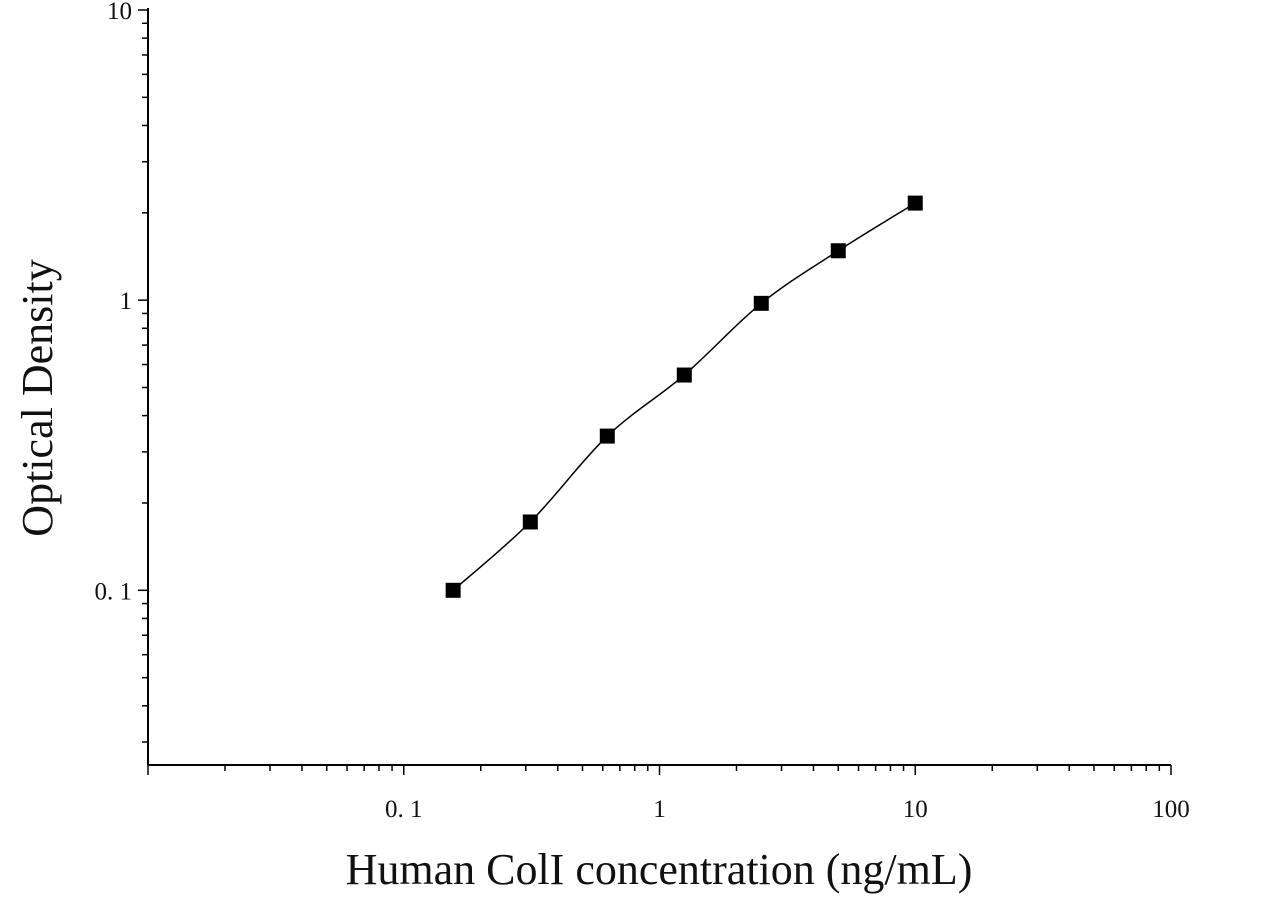 The image size is (1262, 900). Describe the element at coordinates (114, 591) in the screenshot. I see `y-tick-label: 0. 1` at that location.